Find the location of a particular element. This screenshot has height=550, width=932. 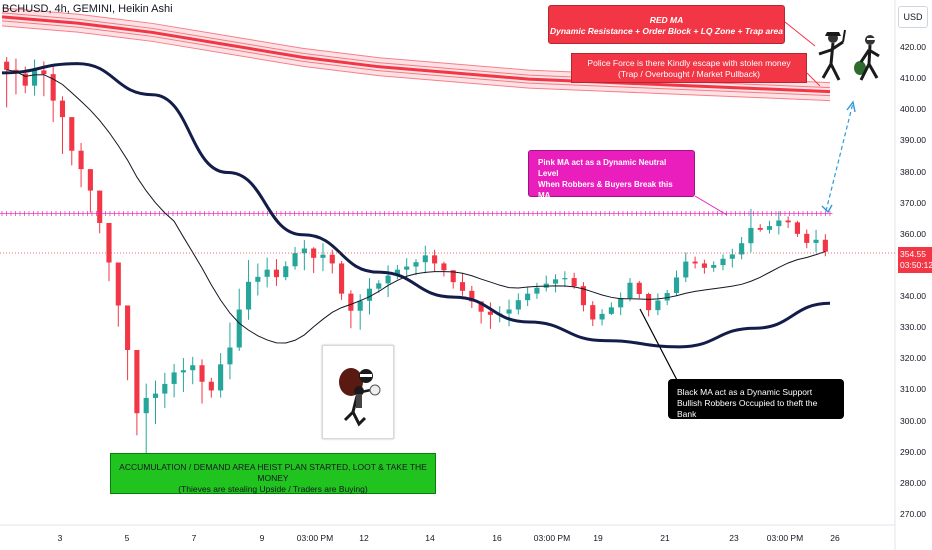

price-scale-label: 390.00 is located at coordinates (913, 140).